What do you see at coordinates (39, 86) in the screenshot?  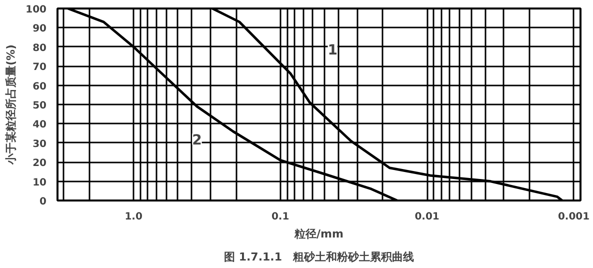 I see `y-tick-label: 60` at bounding box center [39, 86].